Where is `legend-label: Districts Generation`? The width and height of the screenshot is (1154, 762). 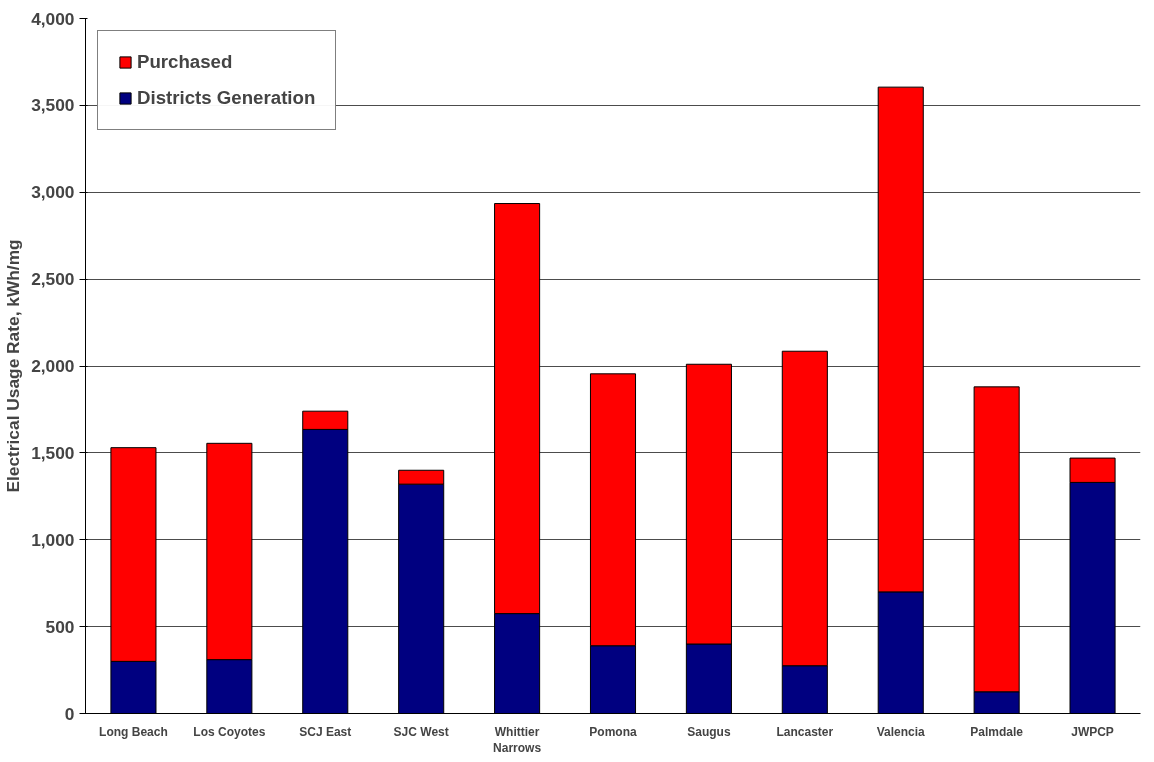 legend-label: Districts Generation is located at coordinates (226, 98).